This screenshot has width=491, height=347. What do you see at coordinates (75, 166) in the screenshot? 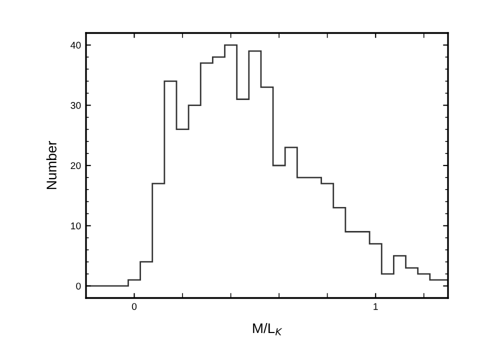
I see `y-tick-label: 20` at bounding box center [75, 166].